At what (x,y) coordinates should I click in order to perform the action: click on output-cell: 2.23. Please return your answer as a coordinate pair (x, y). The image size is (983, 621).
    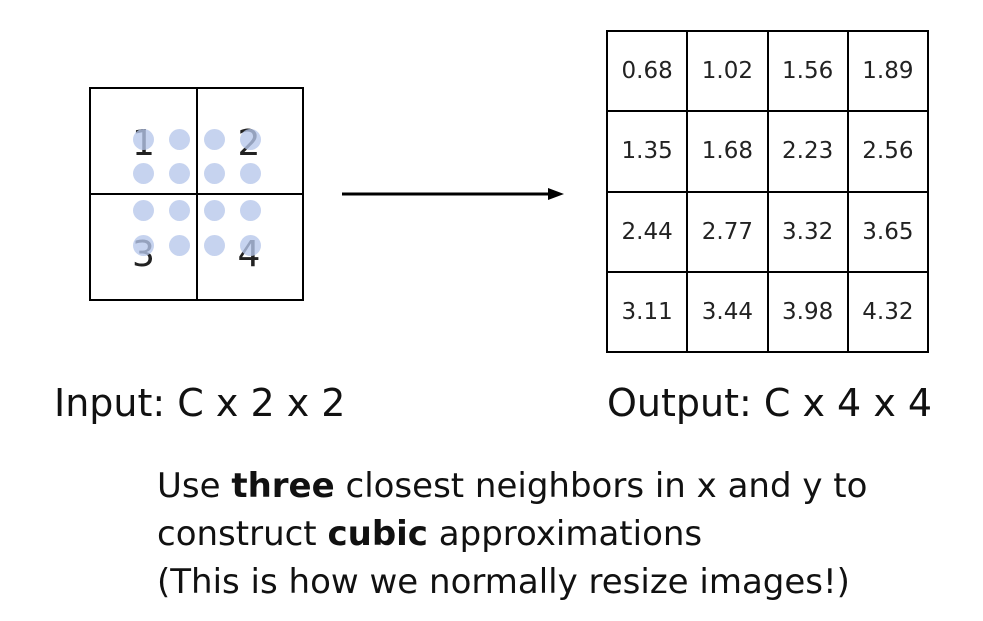
    Looking at the image, I should click on (807, 151).